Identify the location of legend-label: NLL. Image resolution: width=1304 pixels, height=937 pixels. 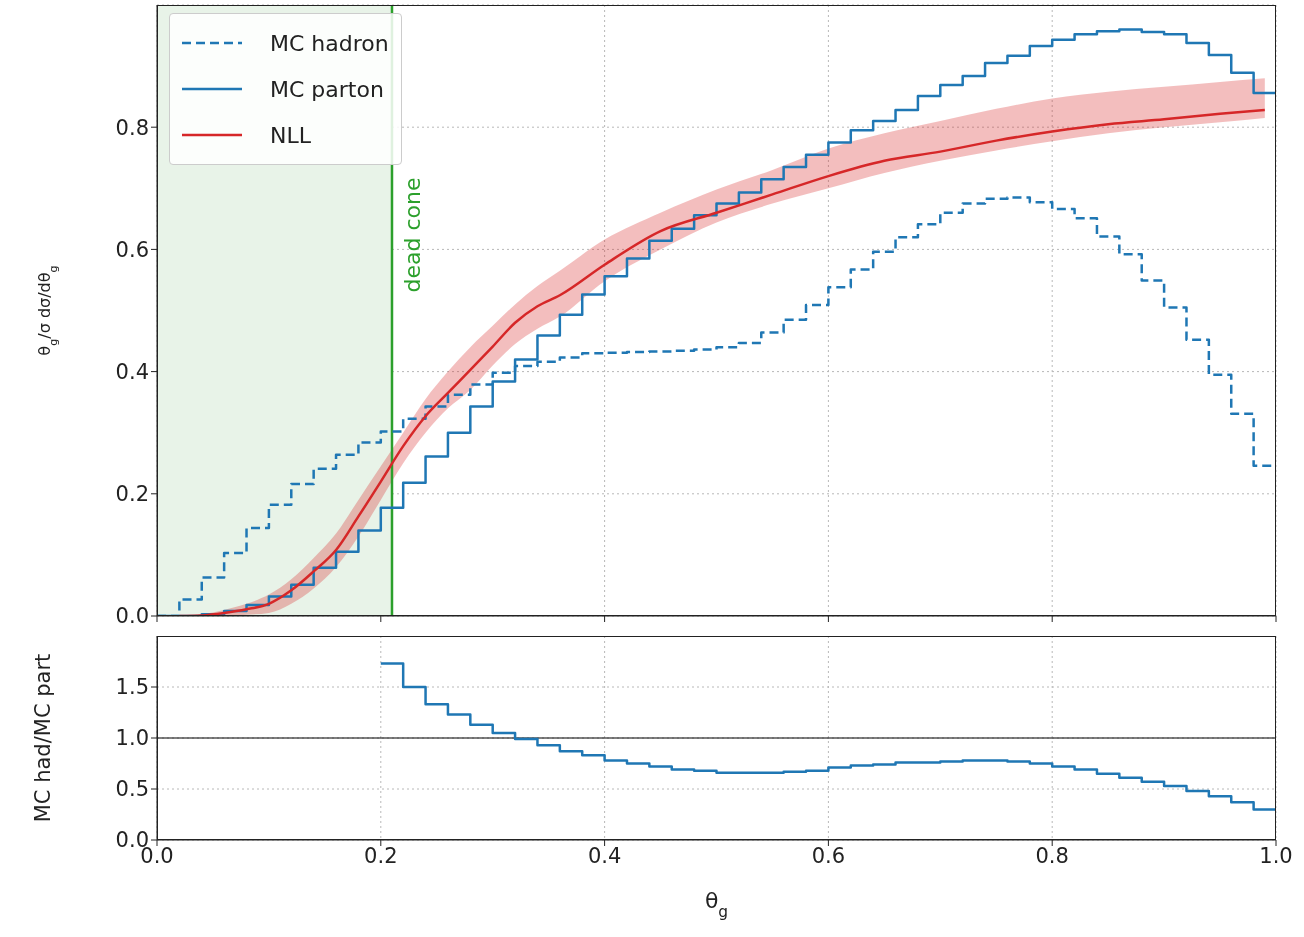
(290, 135).